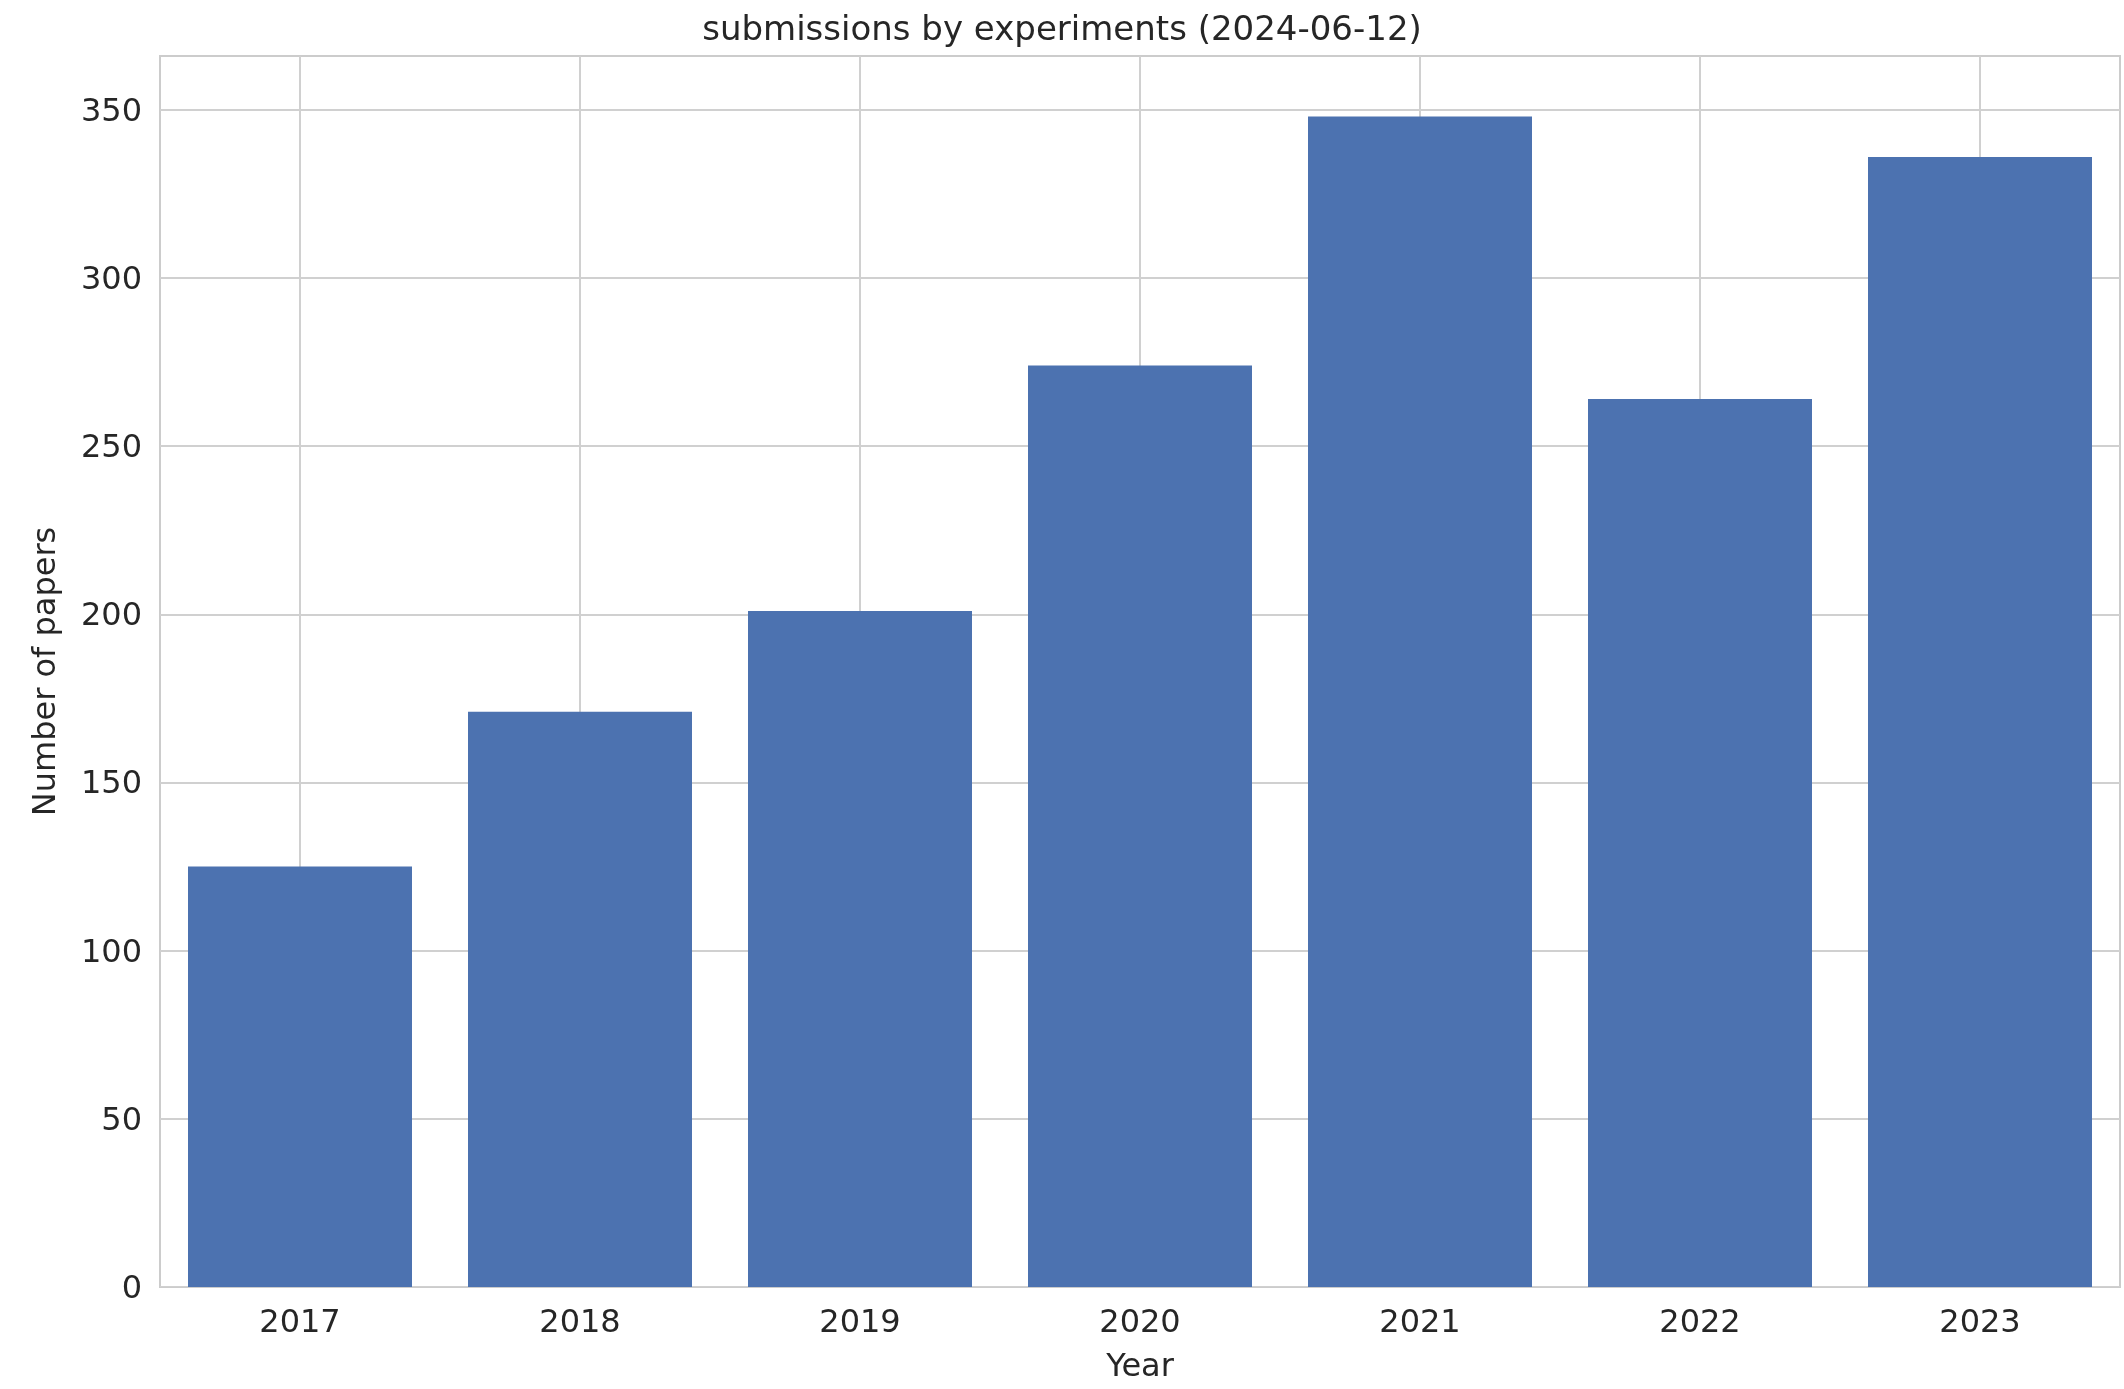 This screenshot has width=2124, height=1389. Describe the element at coordinates (1700, 1321) in the screenshot. I see `x-tick-label: 2022` at that location.